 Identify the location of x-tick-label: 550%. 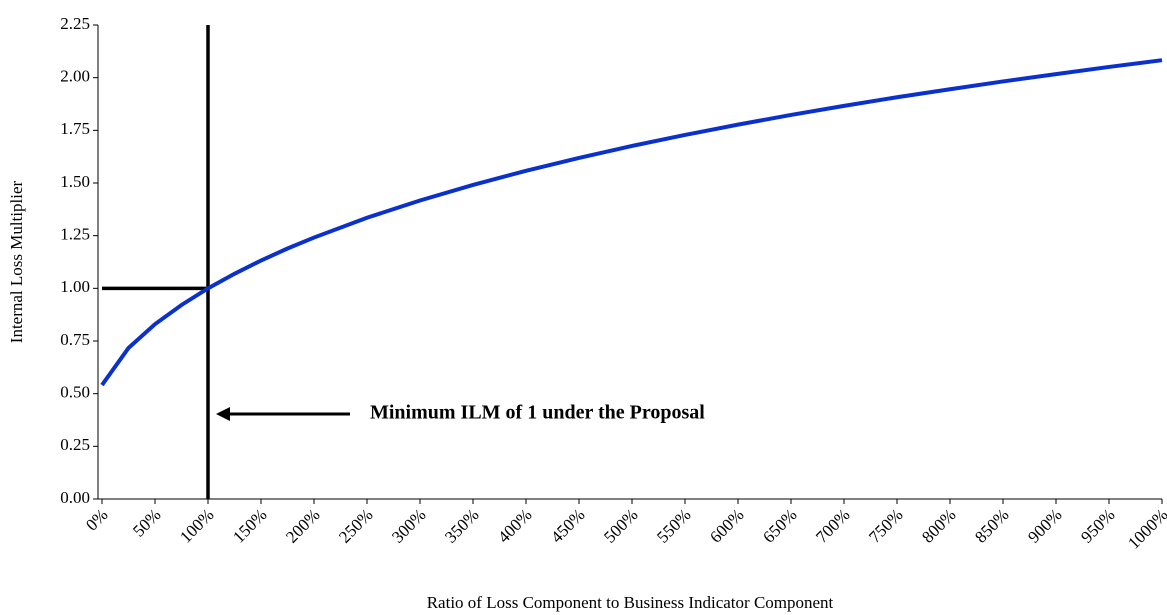
(673, 525).